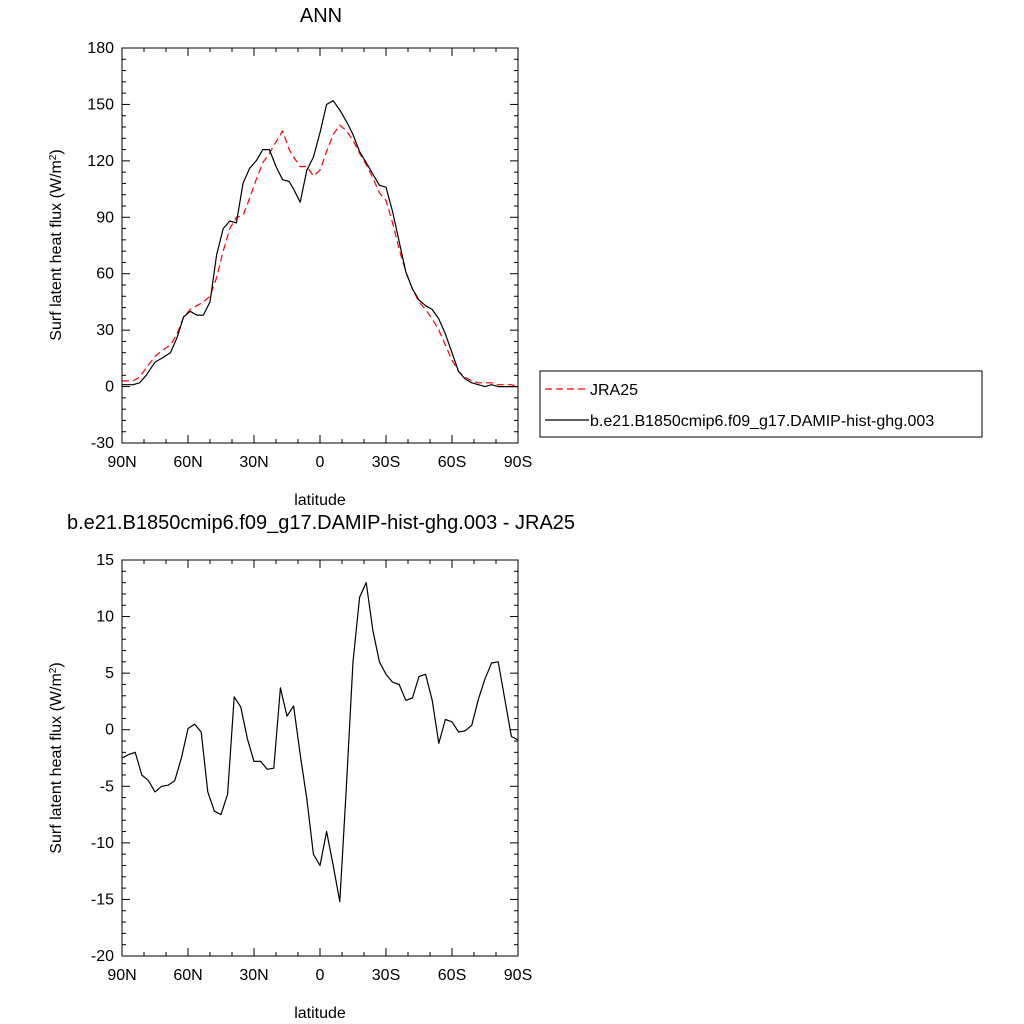  Describe the element at coordinates (100, 48) in the screenshot. I see `y-tick-label: 180` at that location.